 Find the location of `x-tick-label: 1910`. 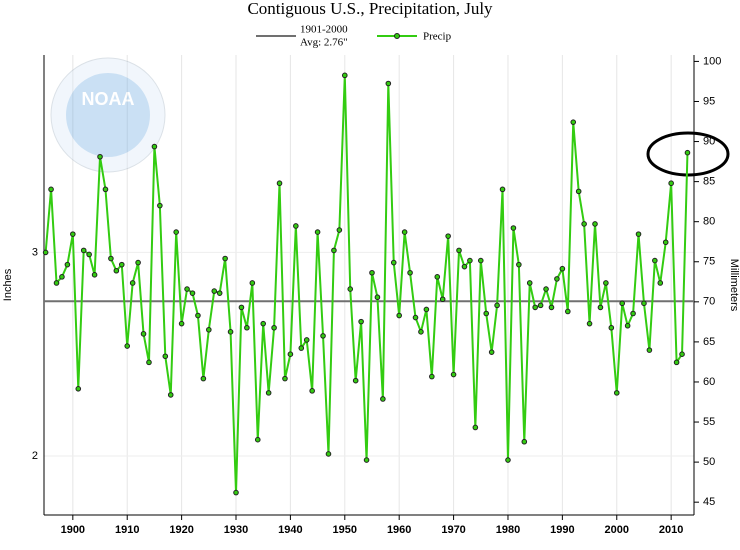

x-tick-label: 1910 is located at coordinates (127, 530).